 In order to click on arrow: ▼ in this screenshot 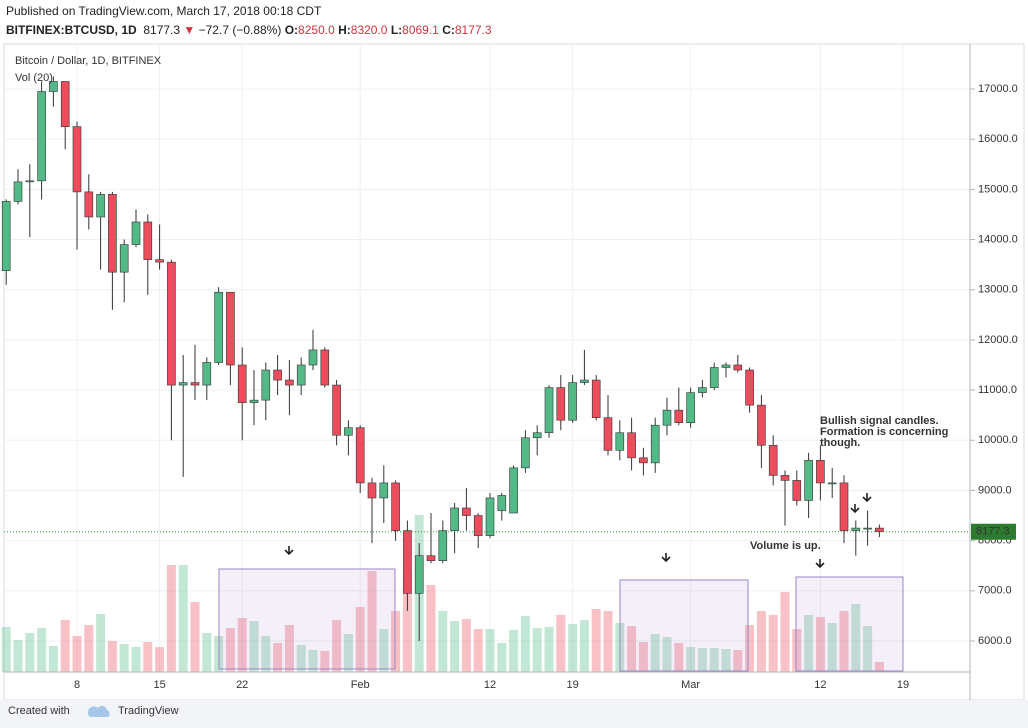, I will do `click(189, 30)`.